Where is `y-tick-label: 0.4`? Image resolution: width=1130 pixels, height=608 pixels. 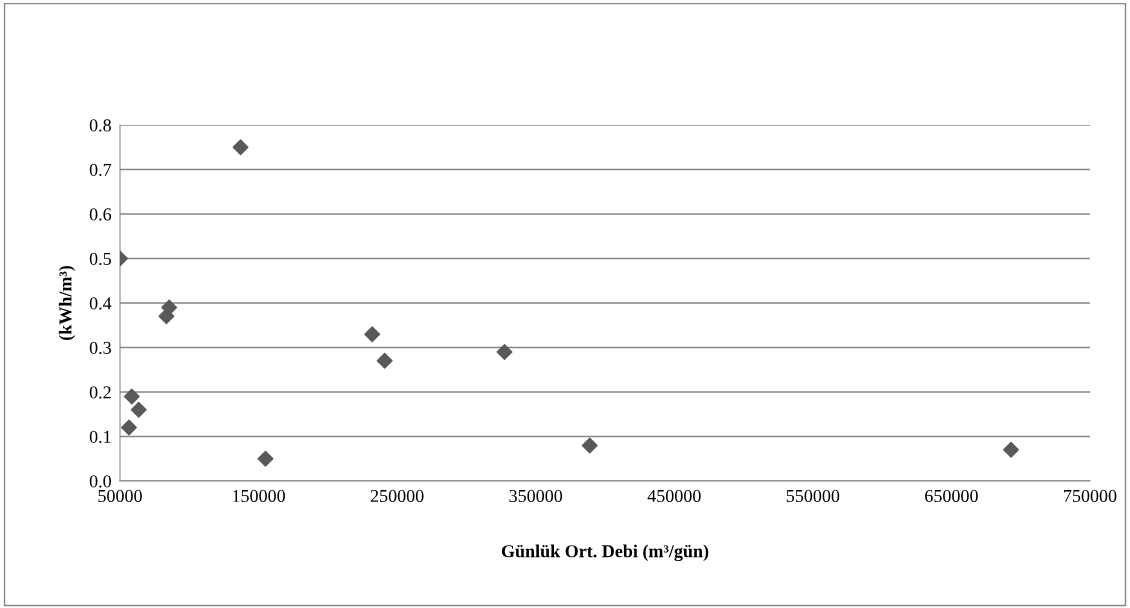
y-tick-label: 0.4 is located at coordinates (100, 303).